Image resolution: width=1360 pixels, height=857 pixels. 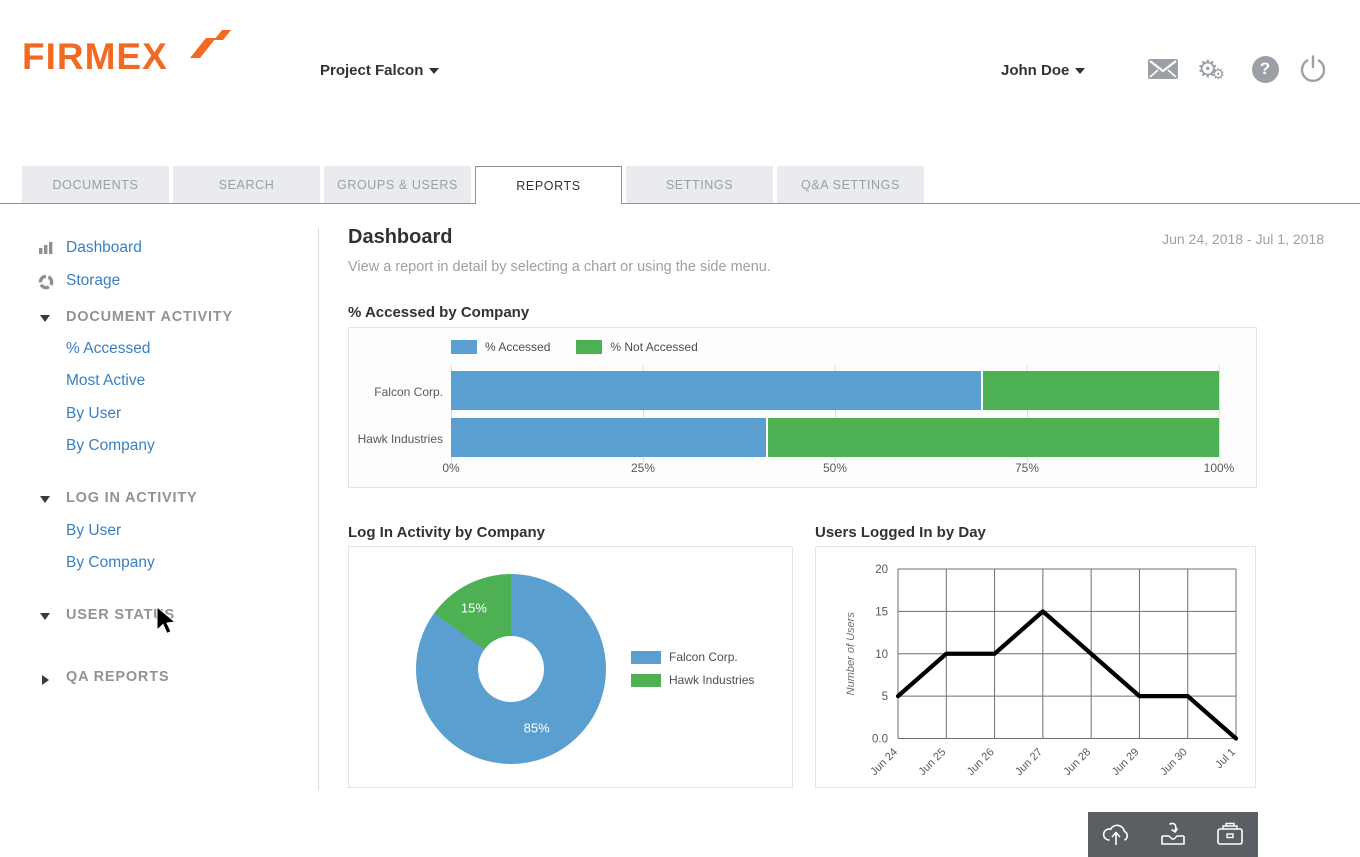 I want to click on bar-category-label: Falcon Corp., so click(x=408, y=392).